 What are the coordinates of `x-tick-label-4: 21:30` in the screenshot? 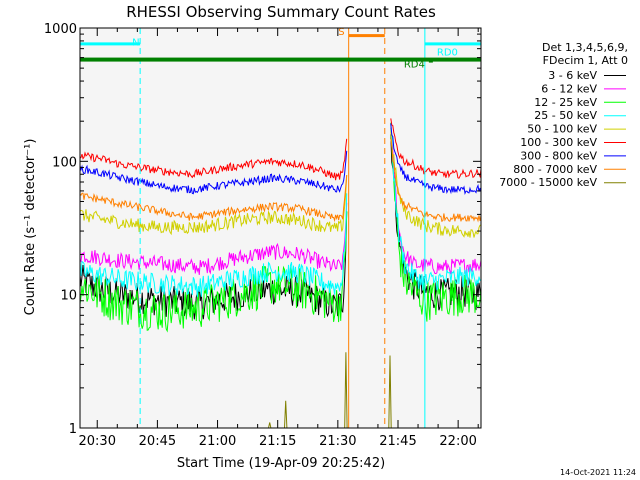 It's located at (337, 441).